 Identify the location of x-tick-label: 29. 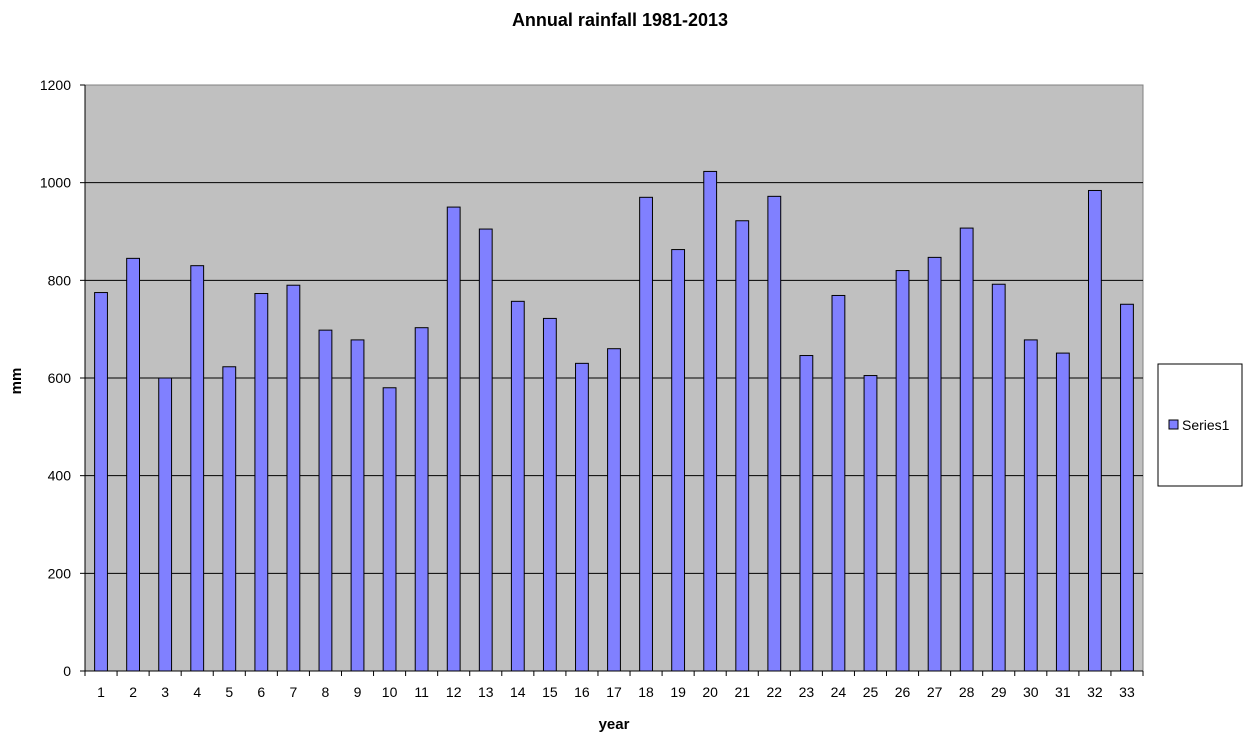
(999, 692).